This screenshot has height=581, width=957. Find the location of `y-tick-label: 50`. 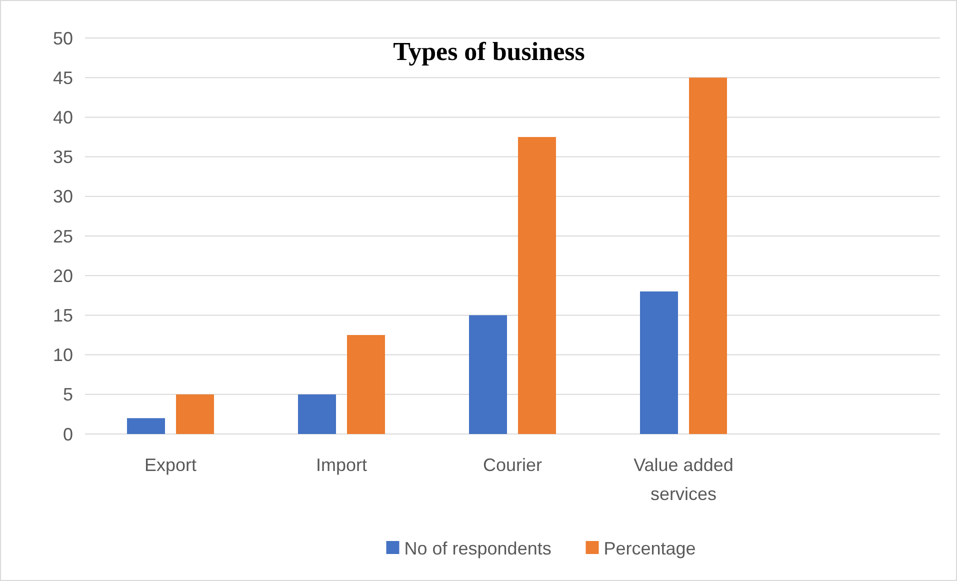

y-tick-label: 50 is located at coordinates (62, 38).